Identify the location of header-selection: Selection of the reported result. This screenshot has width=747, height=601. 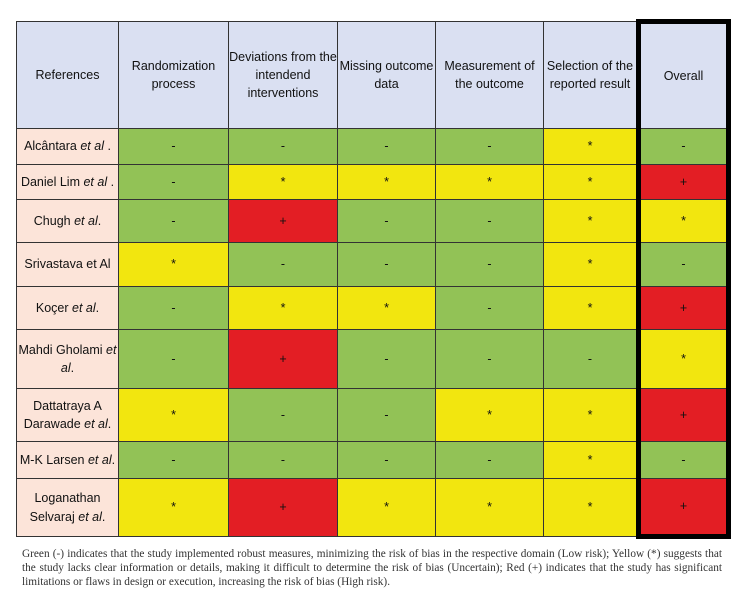
(591, 75).